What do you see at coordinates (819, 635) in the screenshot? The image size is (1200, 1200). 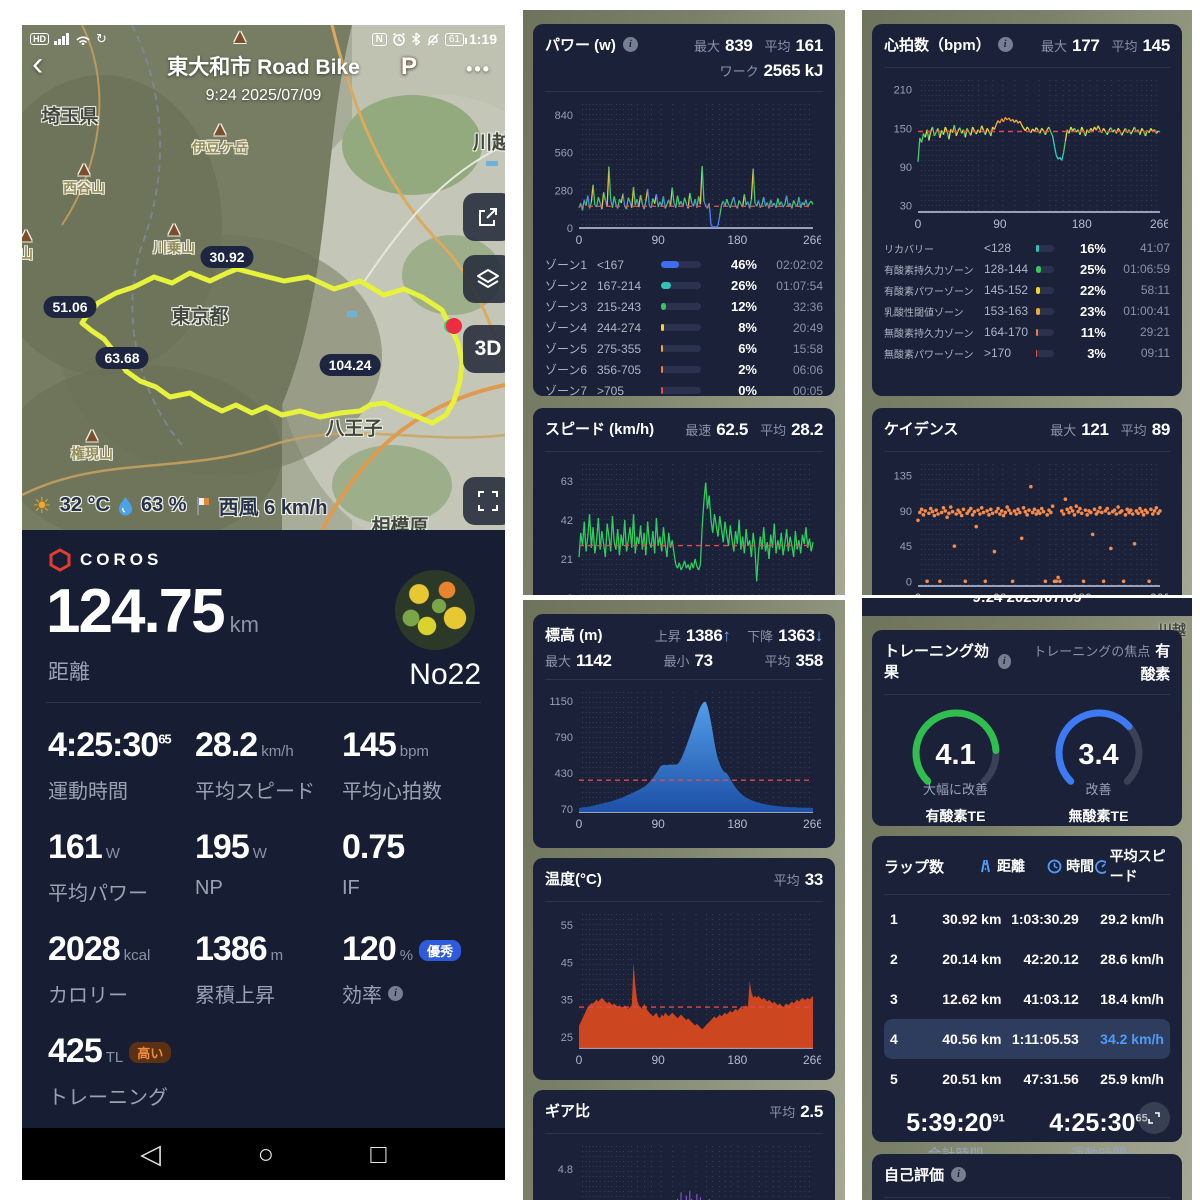 I see `descent-arrow-icon: ↓` at bounding box center [819, 635].